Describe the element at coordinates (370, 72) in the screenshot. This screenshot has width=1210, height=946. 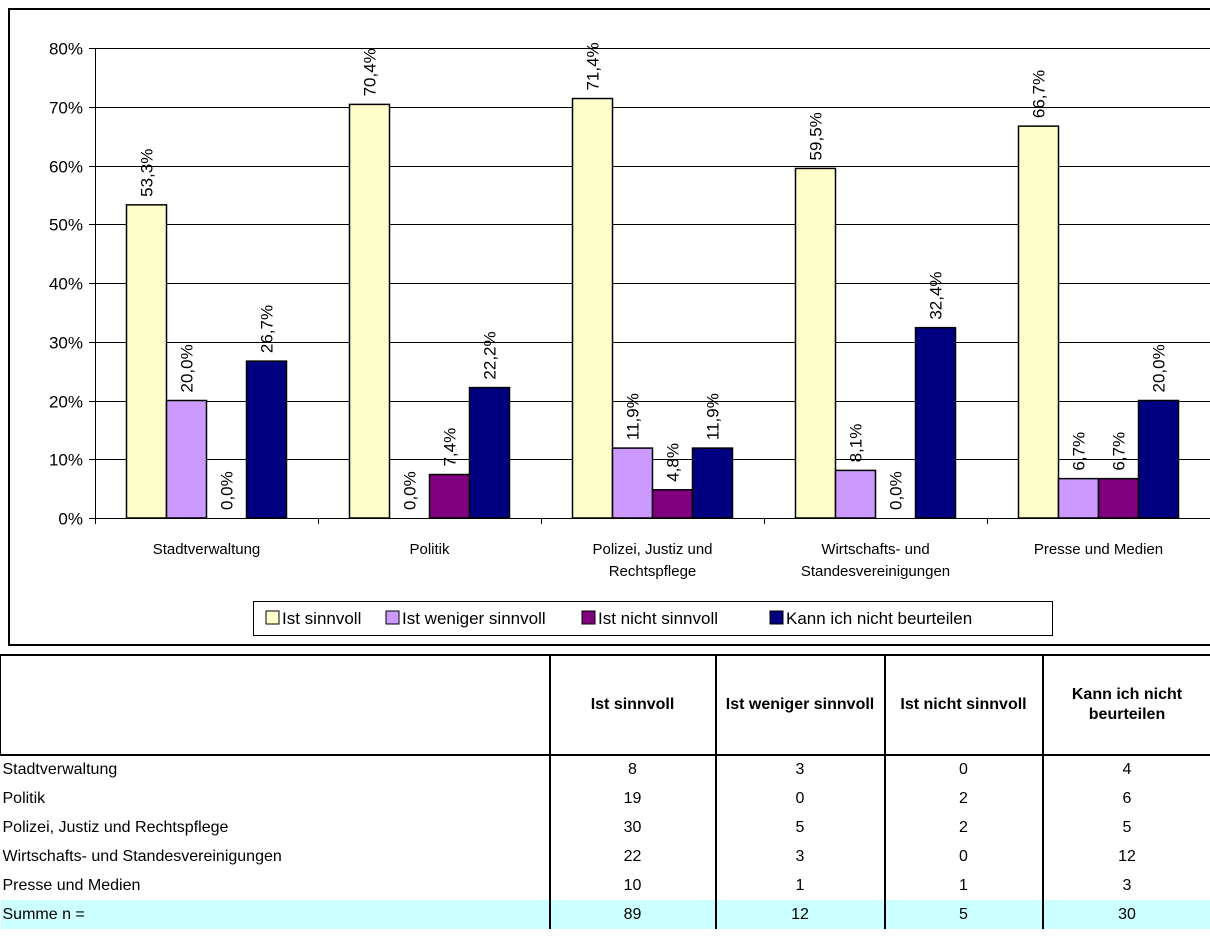
I see `data-label: 70,4%` at that location.